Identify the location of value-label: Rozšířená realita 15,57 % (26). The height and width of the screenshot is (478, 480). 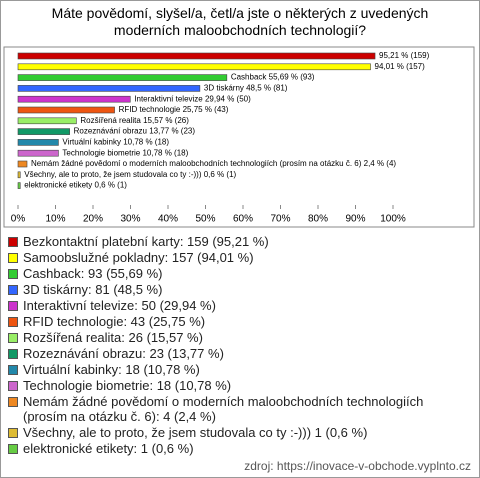
(134, 120).